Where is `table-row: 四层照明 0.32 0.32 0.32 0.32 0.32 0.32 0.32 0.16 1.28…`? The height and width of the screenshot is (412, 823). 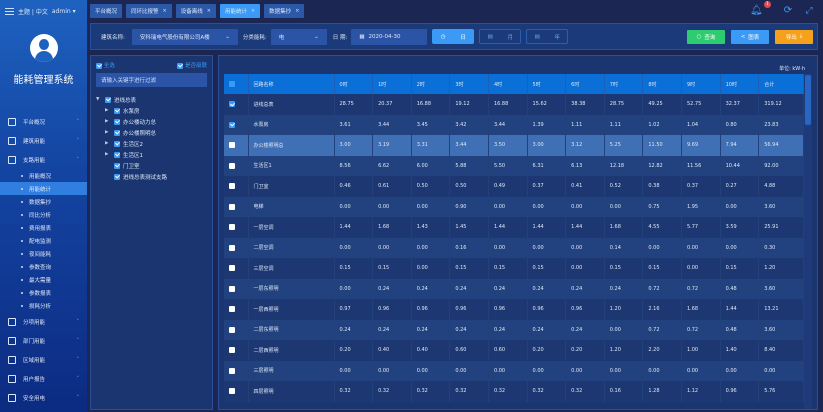 table-row: 四层照明 0.32 0.32 0.32 0.32 0.32 0.32 0.32 0.16 1.28… is located at coordinates (514, 391).